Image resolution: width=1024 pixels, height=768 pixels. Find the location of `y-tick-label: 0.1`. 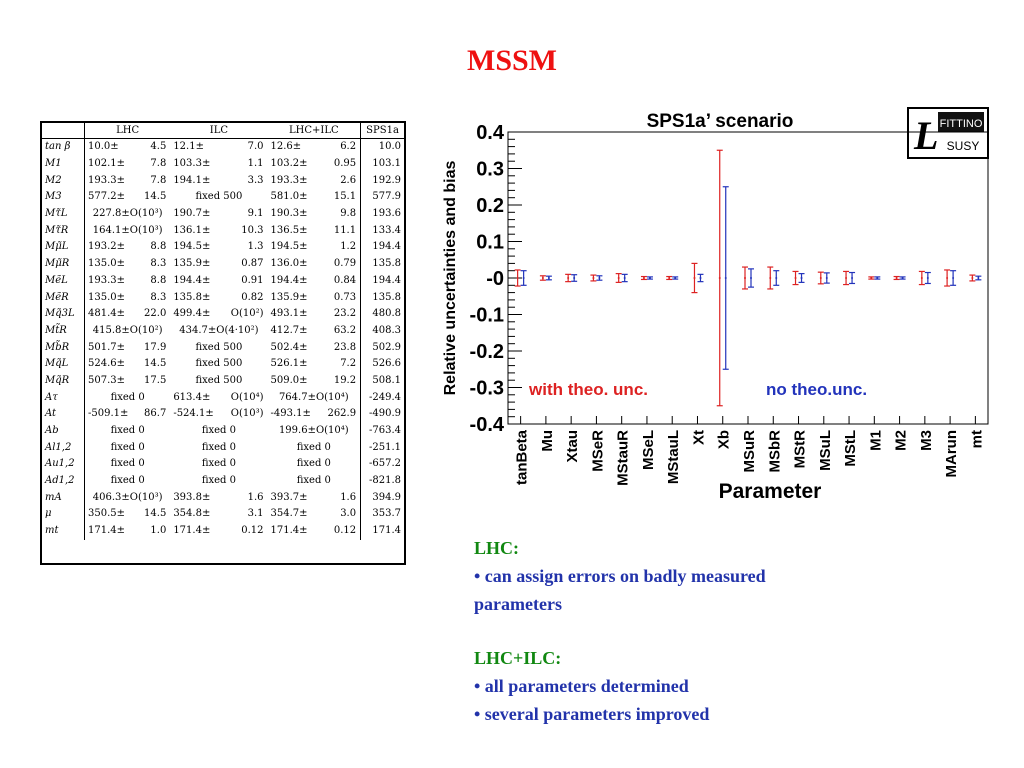

y-tick-label: 0.1 is located at coordinates (490, 243).